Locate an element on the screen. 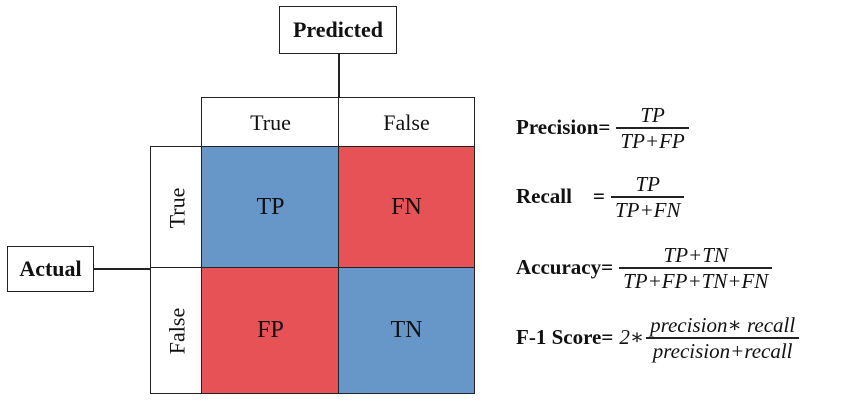 This screenshot has width=850, height=402. accuracy-denominator: TP+FP+TN+FN is located at coordinates (696, 280).